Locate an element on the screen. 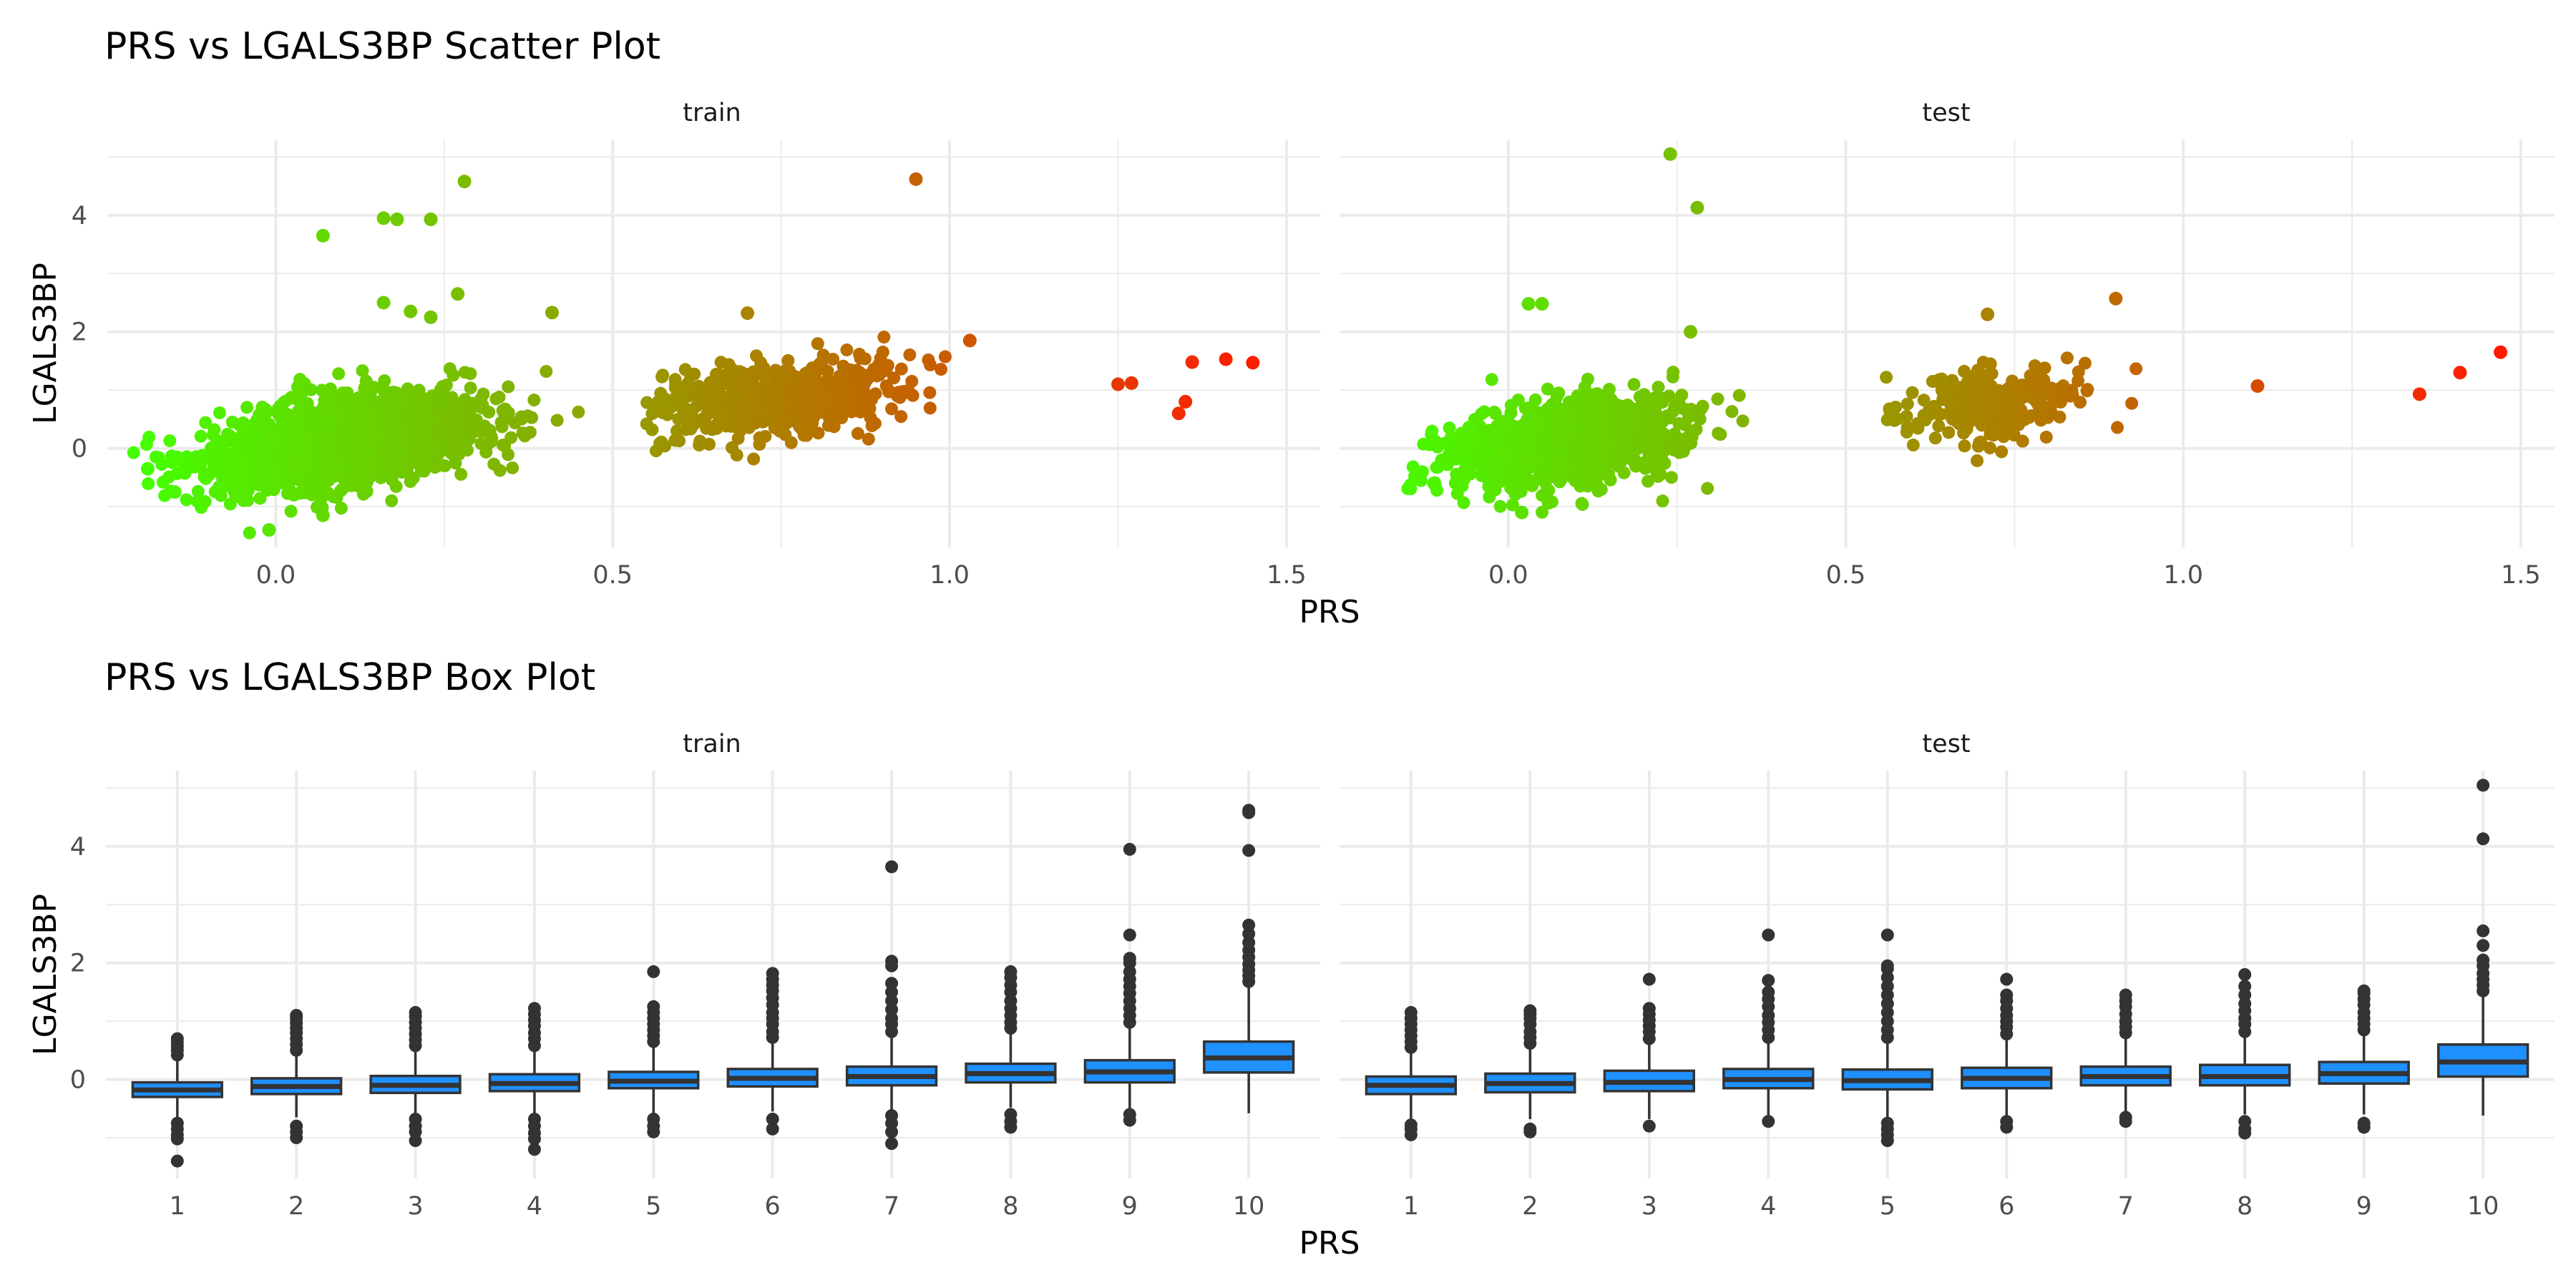 This screenshot has width=2576, height=1288. x-tick-label: 1.0 is located at coordinates (950, 575).